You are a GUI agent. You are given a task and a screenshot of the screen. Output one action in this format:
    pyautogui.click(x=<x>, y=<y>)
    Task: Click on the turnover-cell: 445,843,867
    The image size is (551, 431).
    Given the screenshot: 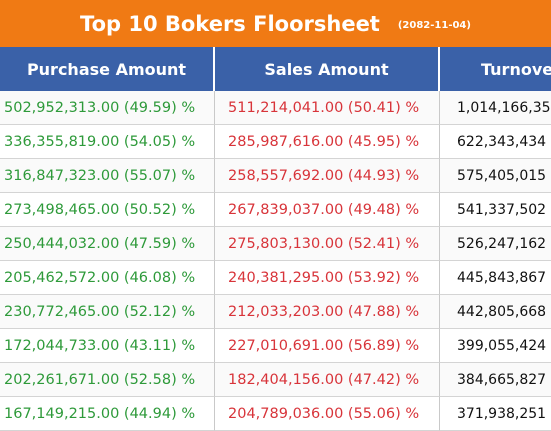 What is the action you would take?
    pyautogui.click(x=495, y=278)
    